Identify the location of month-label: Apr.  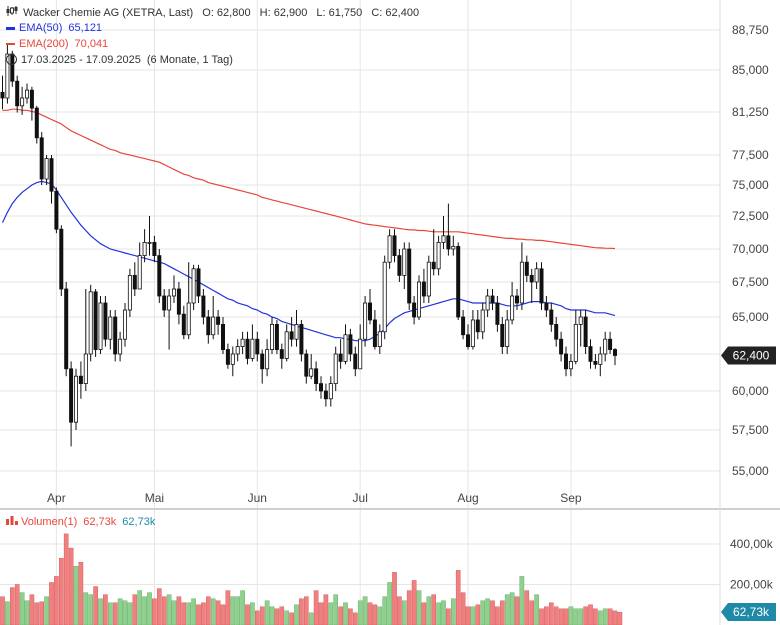
(56, 498).